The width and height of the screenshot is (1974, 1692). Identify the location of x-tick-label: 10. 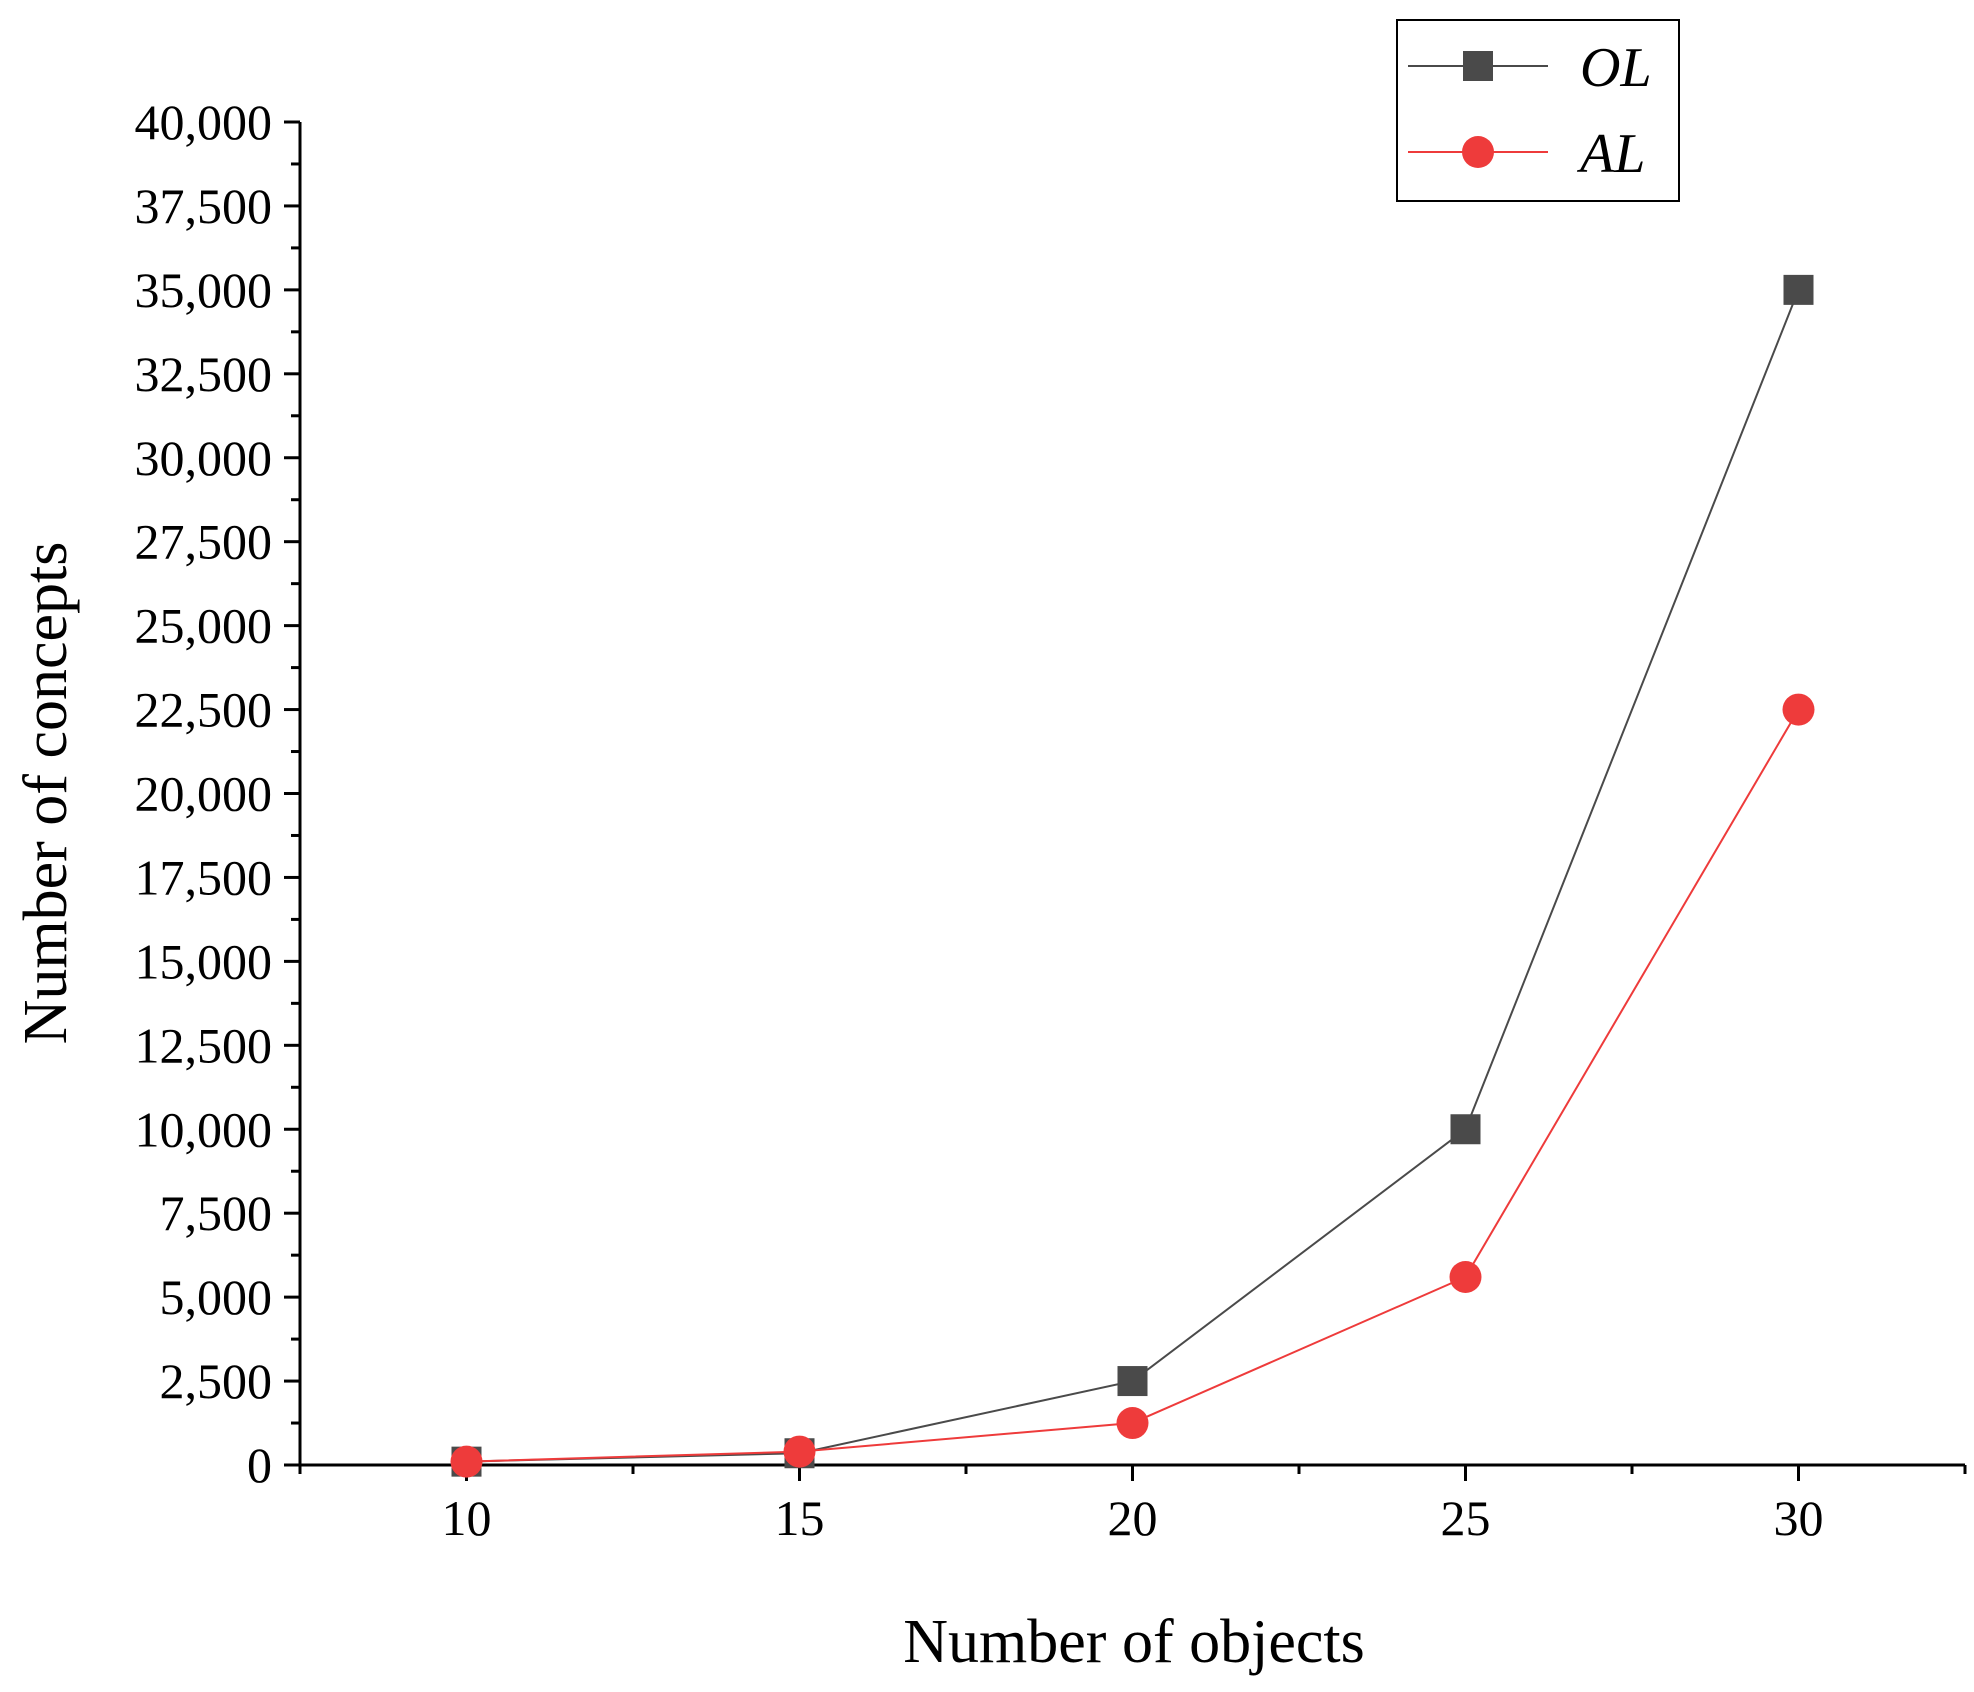
(467, 1518).